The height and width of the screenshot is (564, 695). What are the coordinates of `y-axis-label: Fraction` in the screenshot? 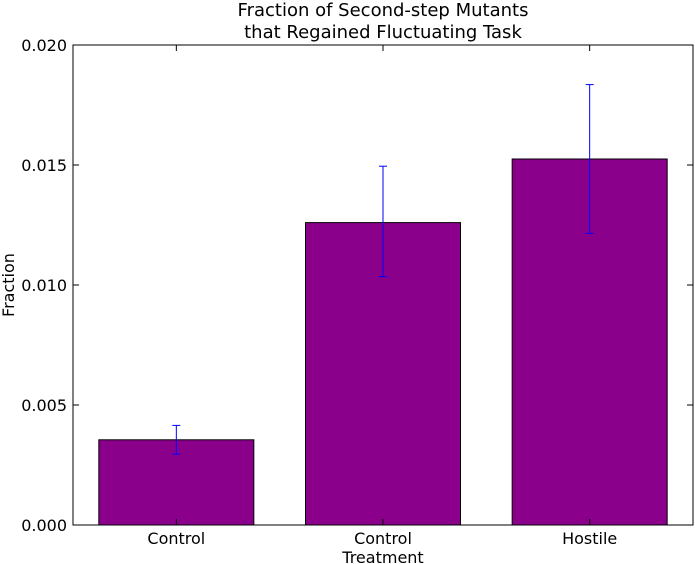 It's located at (9, 285).